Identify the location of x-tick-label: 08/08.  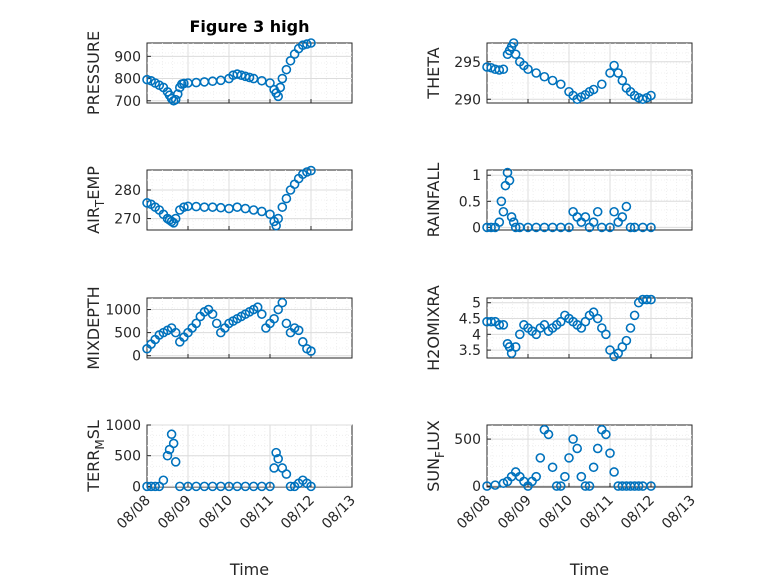
(474, 513).